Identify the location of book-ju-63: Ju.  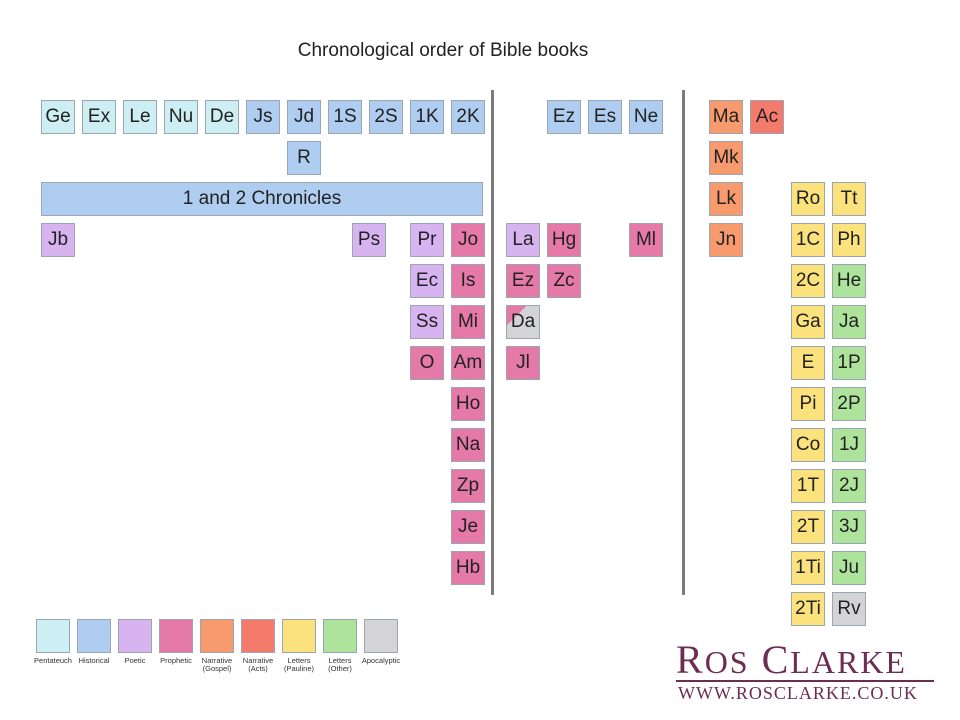
(849, 568).